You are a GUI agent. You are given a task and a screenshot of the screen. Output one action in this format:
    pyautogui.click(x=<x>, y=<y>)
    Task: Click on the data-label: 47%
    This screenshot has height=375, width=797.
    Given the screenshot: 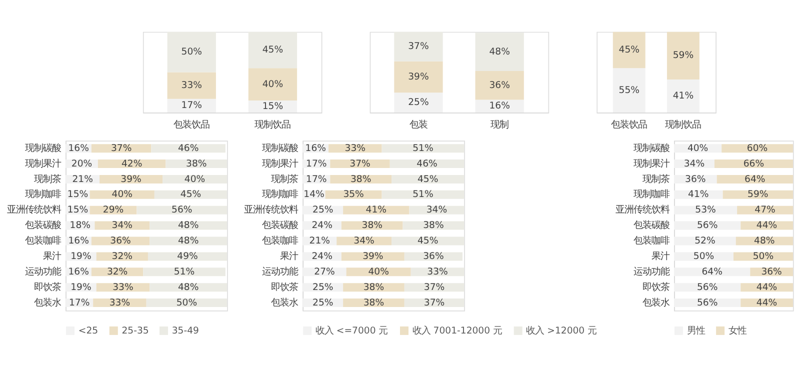 What is the action you would take?
    pyautogui.click(x=765, y=210)
    